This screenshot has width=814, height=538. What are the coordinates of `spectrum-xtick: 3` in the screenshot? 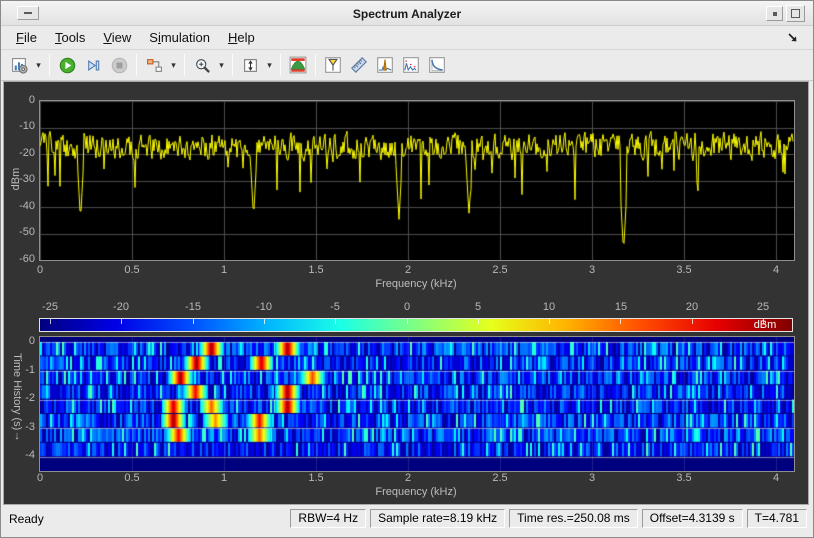 It's located at (592, 270).